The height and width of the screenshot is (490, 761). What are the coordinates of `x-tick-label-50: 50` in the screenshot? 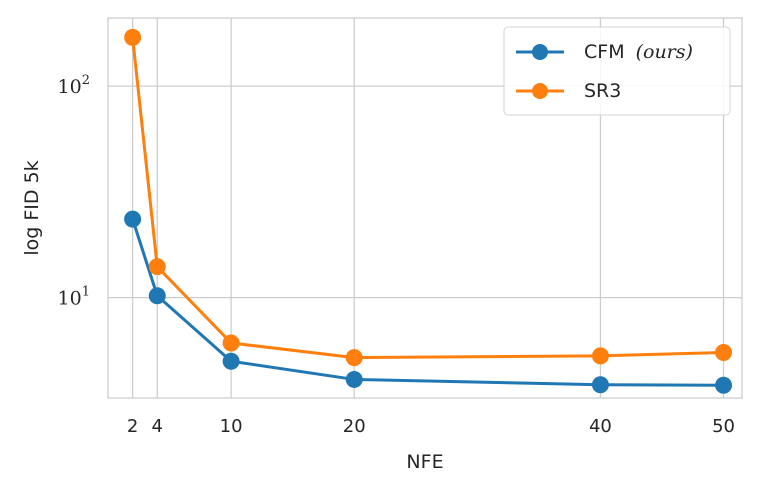 It's located at (723, 426).